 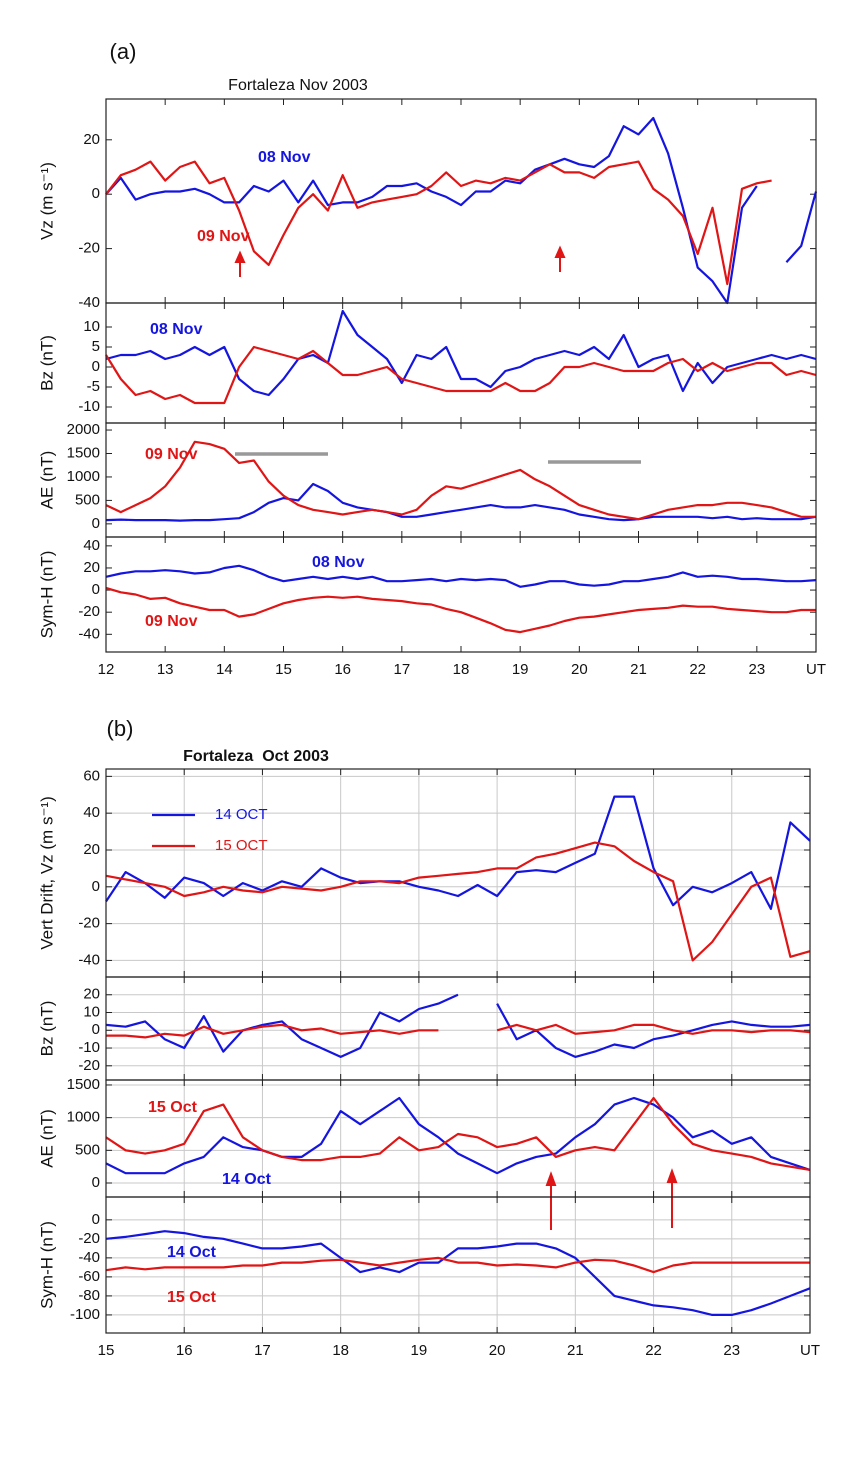 What do you see at coordinates (91, 775) in the screenshot?
I see `y-tick-label: 60` at bounding box center [91, 775].